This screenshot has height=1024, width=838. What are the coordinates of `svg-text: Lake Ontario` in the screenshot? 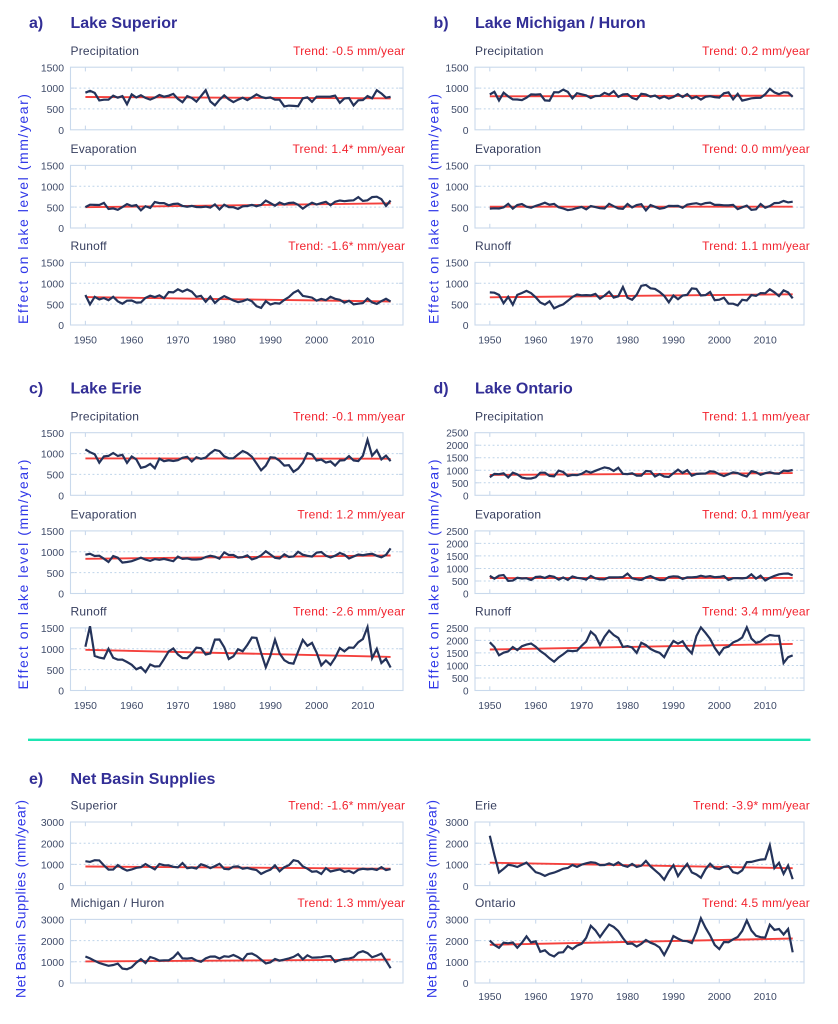 It's located at (524, 388).